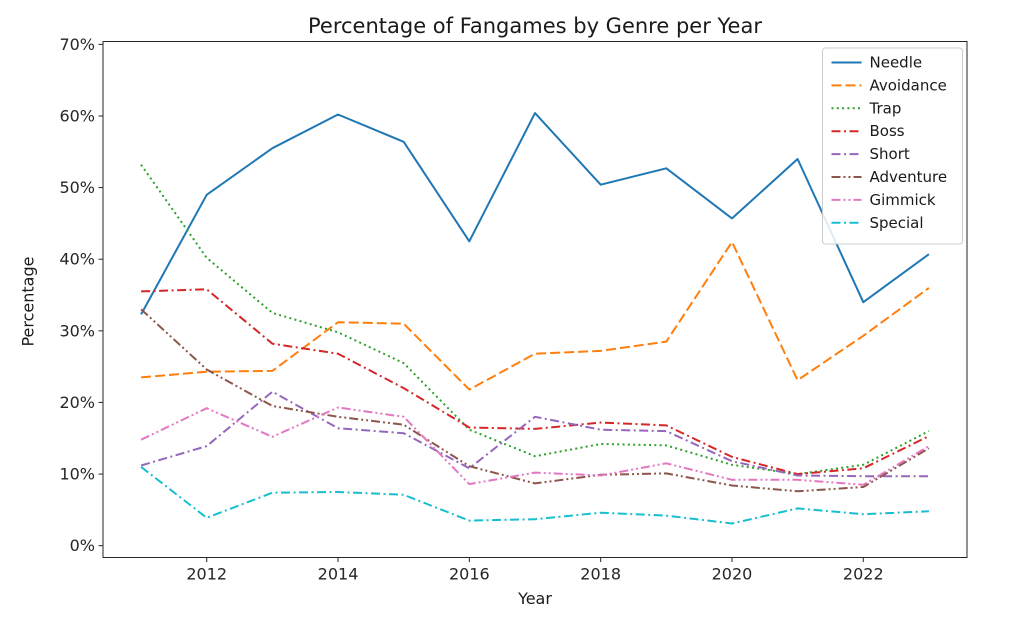 The image size is (1024, 619). What do you see at coordinates (863, 574) in the screenshot?
I see `x-tick-label: 2022` at bounding box center [863, 574].